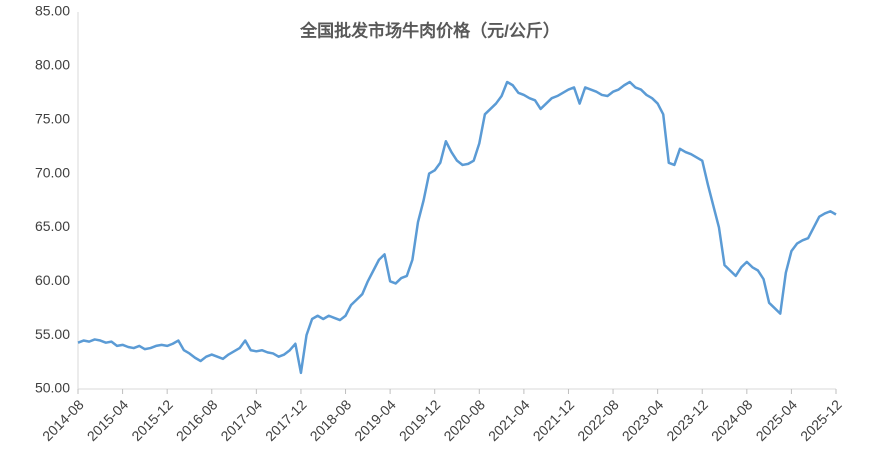 This screenshot has height=468, width=873. I want to click on x-tick-label: 2023-04, so click(643, 420).